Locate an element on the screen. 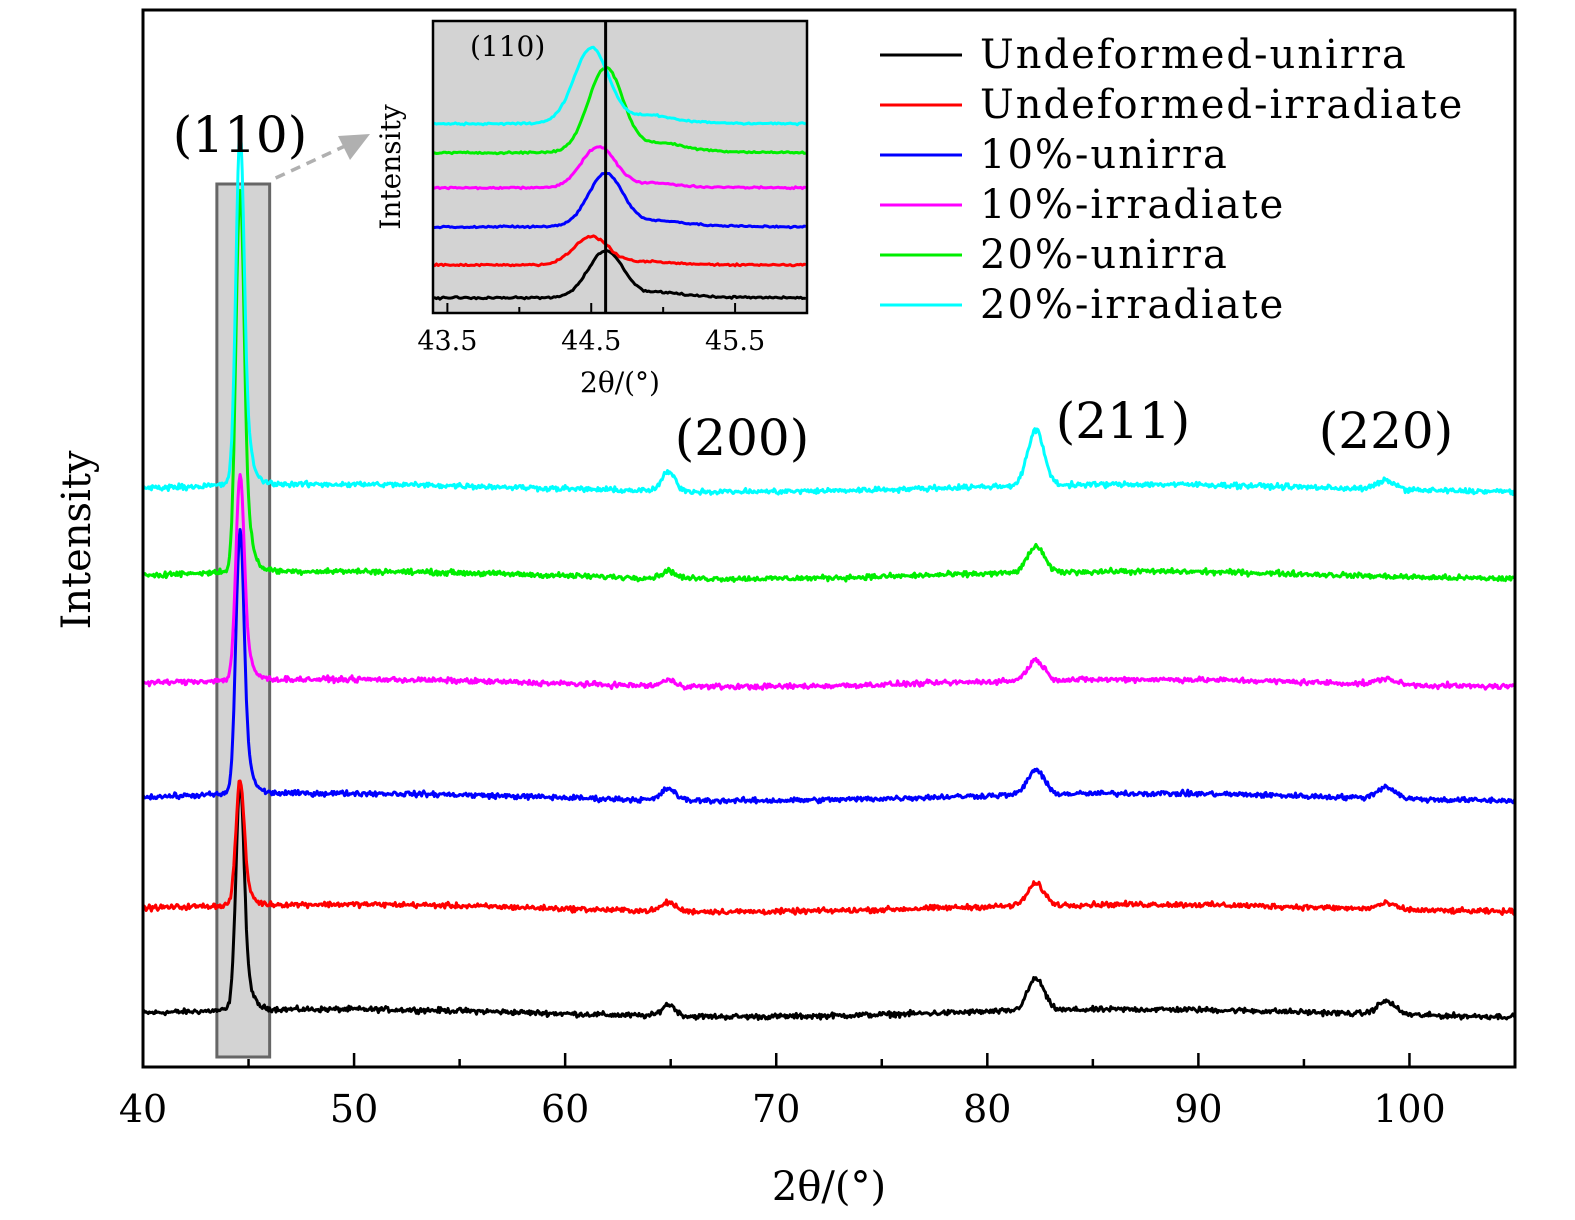  legend-item: 20%-unirra is located at coordinates (1054, 255).